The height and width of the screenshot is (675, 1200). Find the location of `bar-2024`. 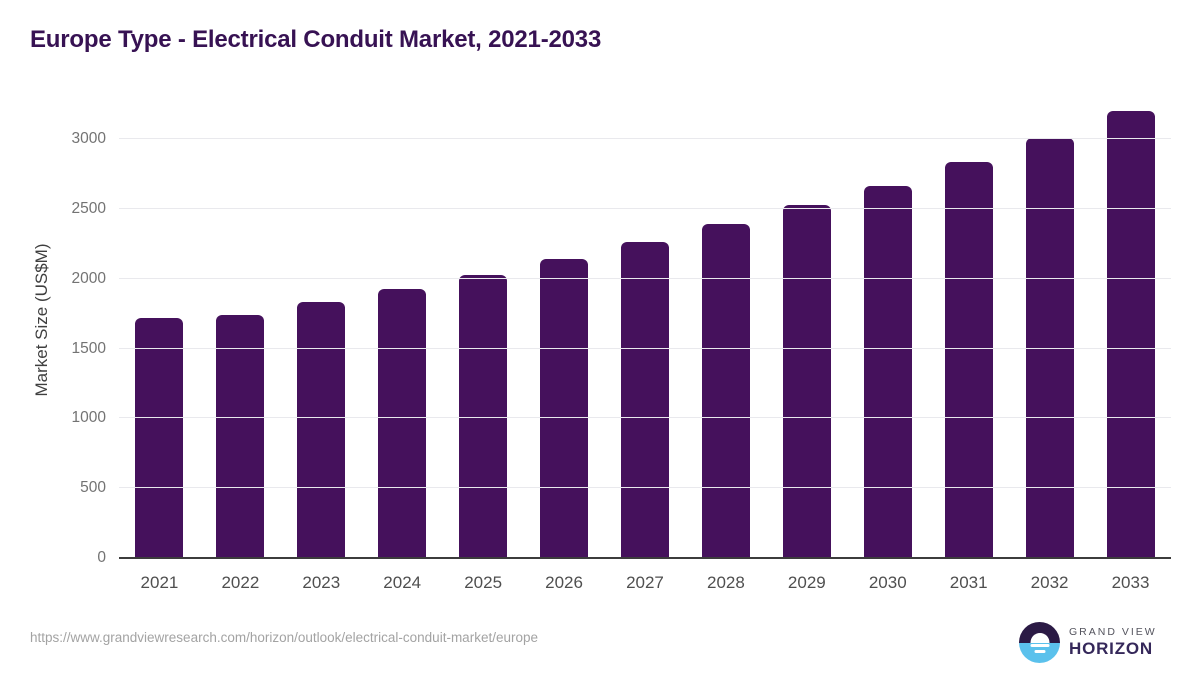

bar-2024 is located at coordinates (402, 423).